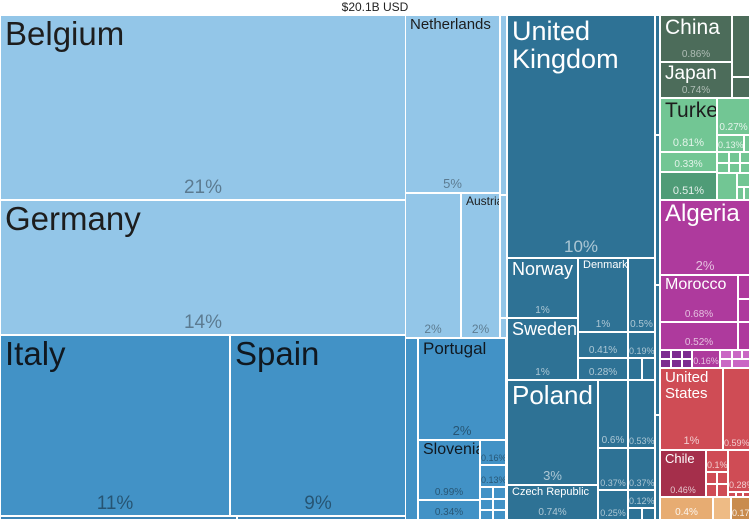  What do you see at coordinates (452, 104) in the screenshot?
I see `cell-netherlands: Netherlands 5%` at bounding box center [452, 104].